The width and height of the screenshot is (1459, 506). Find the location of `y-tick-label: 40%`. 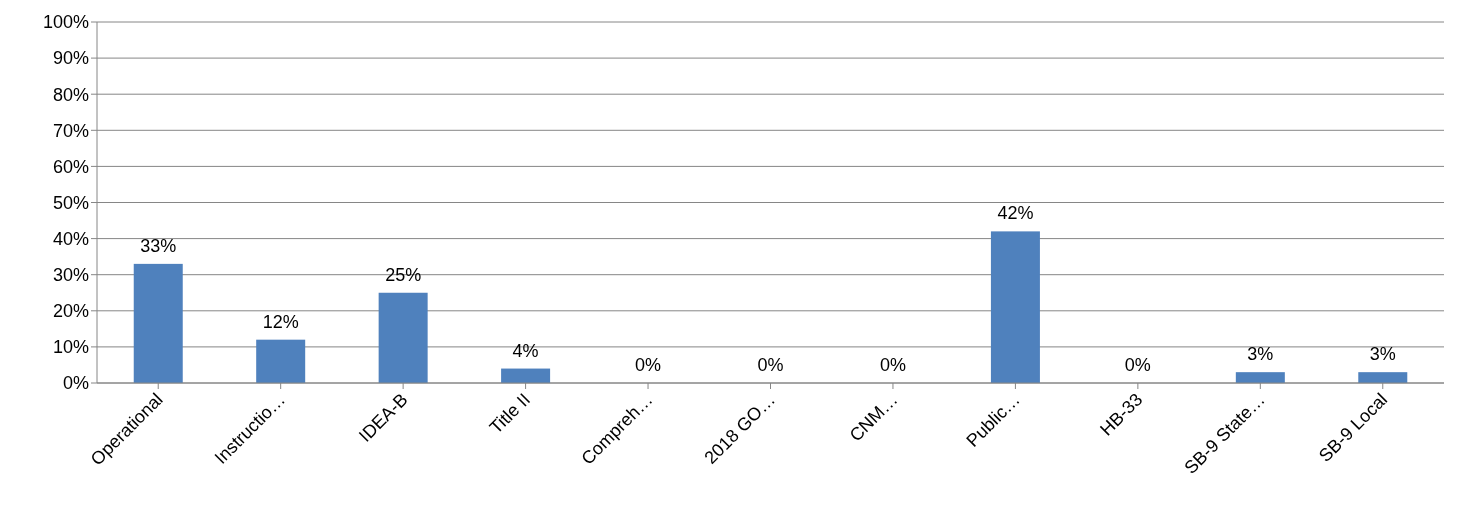

y-tick-label: 40% is located at coordinates (70, 238).